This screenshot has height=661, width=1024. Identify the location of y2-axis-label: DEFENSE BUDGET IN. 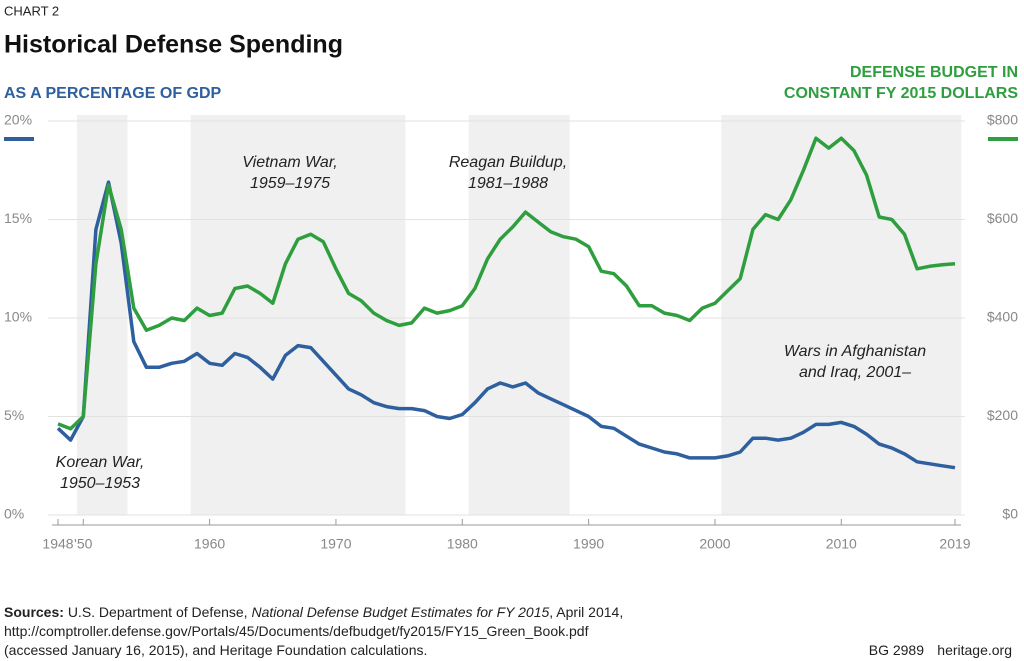
(934, 72).